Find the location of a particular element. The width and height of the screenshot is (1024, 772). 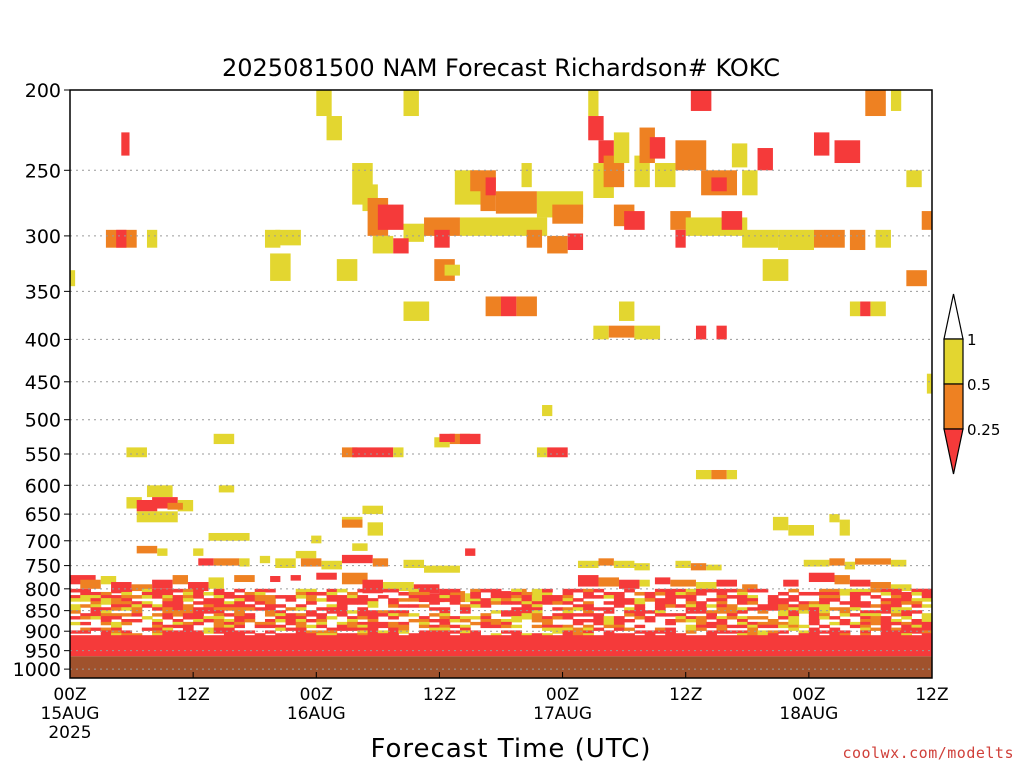

y-tick-label: 200 is located at coordinates (43, 91).